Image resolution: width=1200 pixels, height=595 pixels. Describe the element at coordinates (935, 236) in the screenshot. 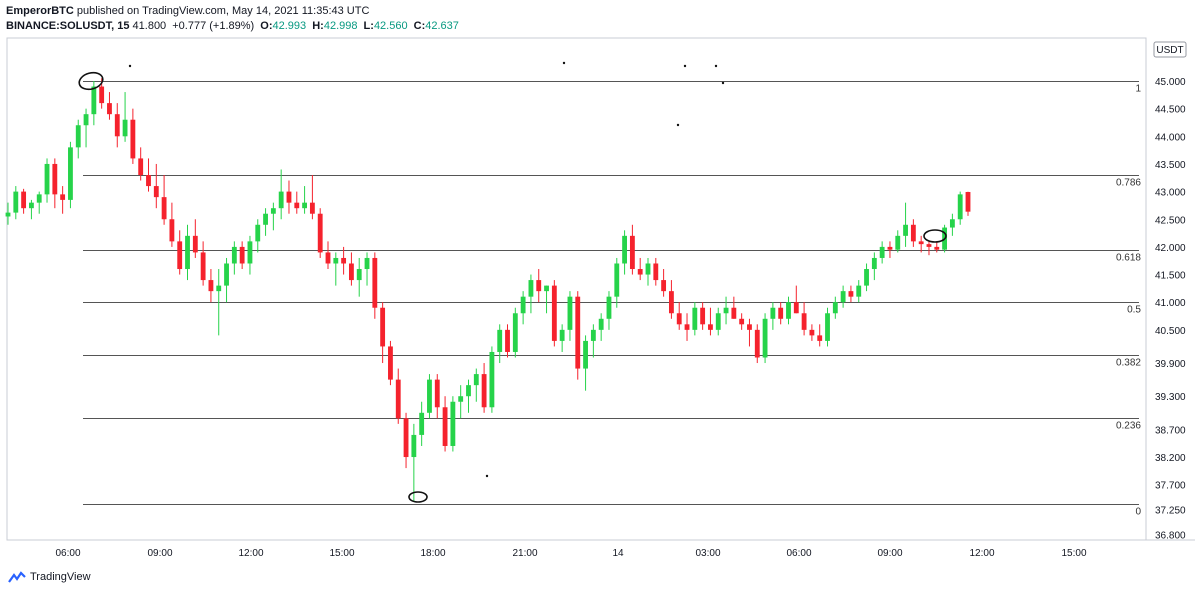

I see `circle-annotation-current` at that location.